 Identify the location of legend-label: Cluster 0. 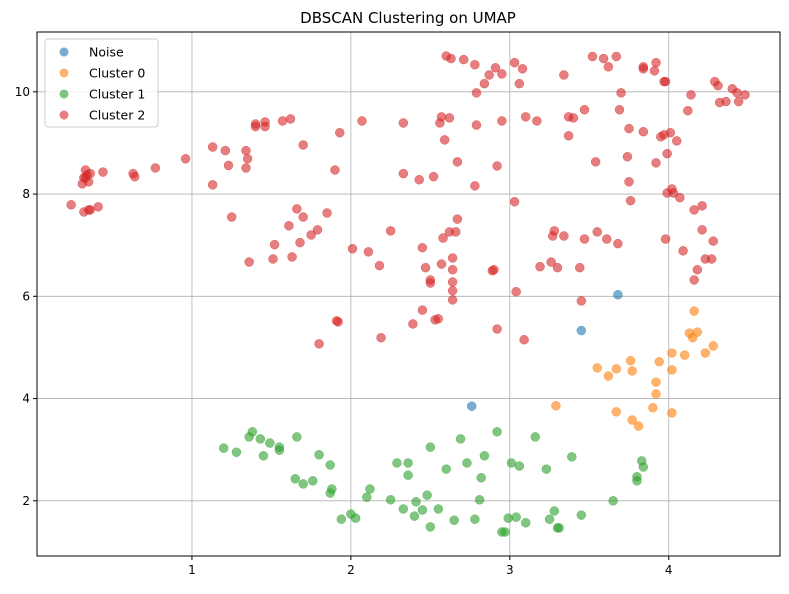
(117, 73).